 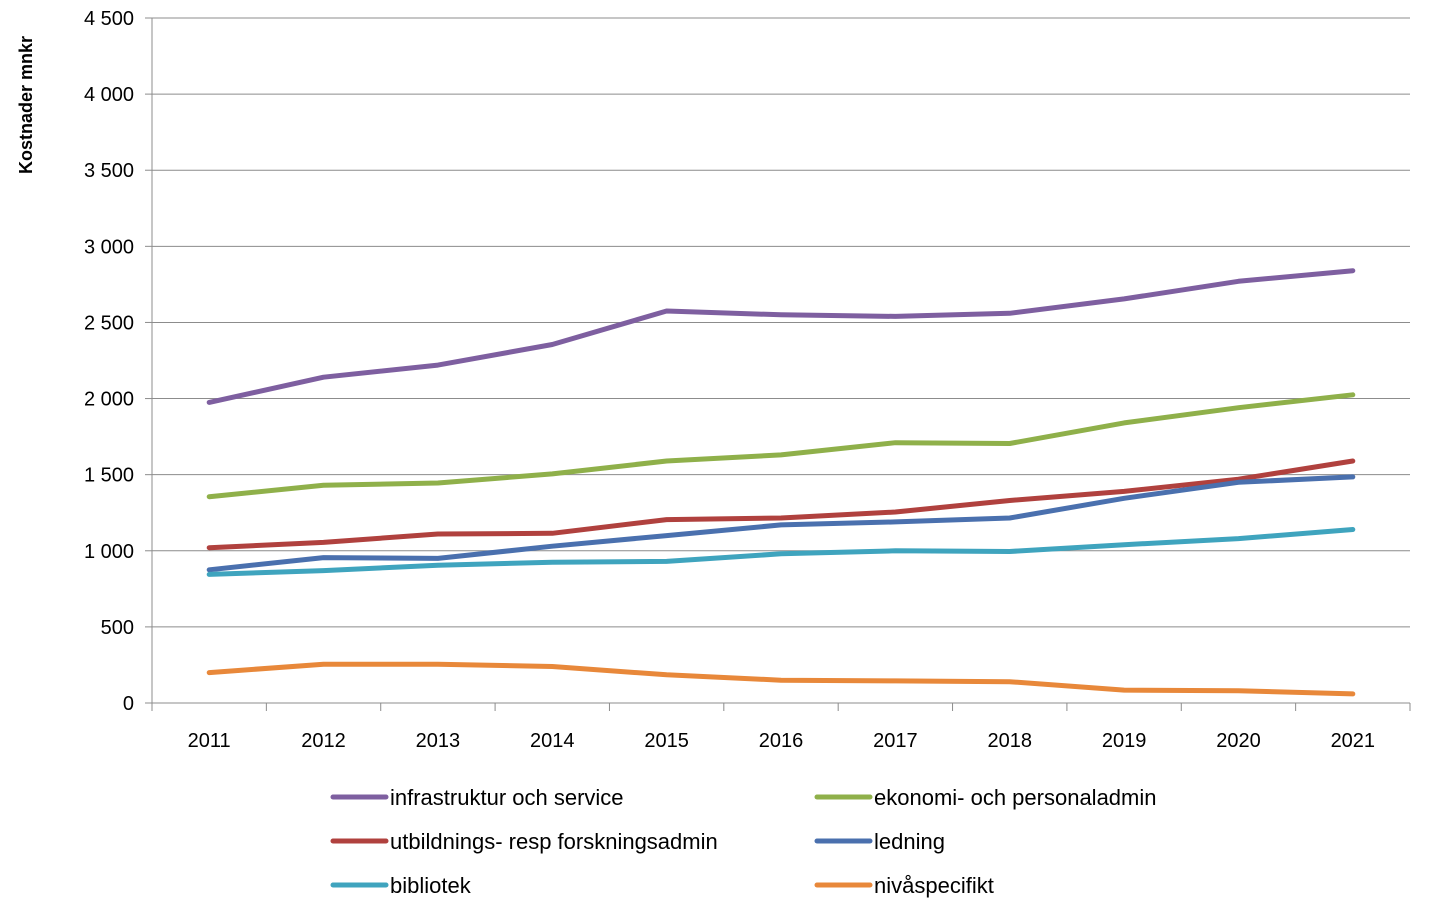 What do you see at coordinates (1015, 797) in the screenshot?
I see `legend-label: ekonomi- och personaladmin` at bounding box center [1015, 797].